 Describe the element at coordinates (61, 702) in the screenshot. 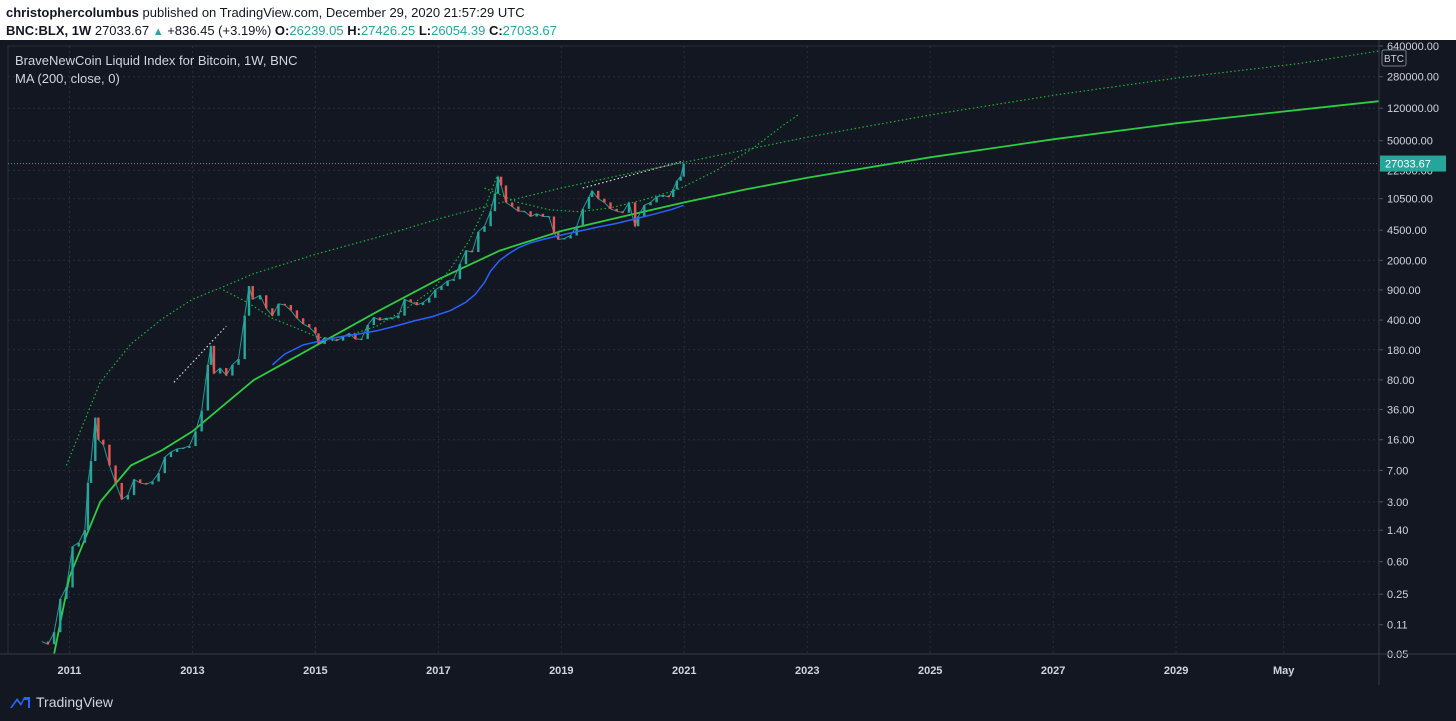

I see `tradingview-brand: TradingView` at that location.